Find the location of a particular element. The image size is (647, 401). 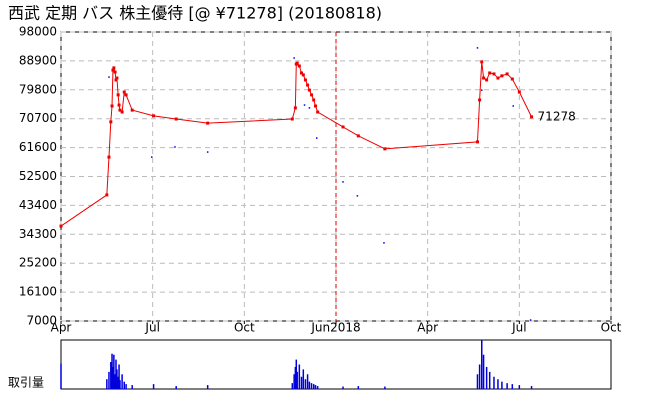

last-price-label: 71278 is located at coordinates (557, 116).